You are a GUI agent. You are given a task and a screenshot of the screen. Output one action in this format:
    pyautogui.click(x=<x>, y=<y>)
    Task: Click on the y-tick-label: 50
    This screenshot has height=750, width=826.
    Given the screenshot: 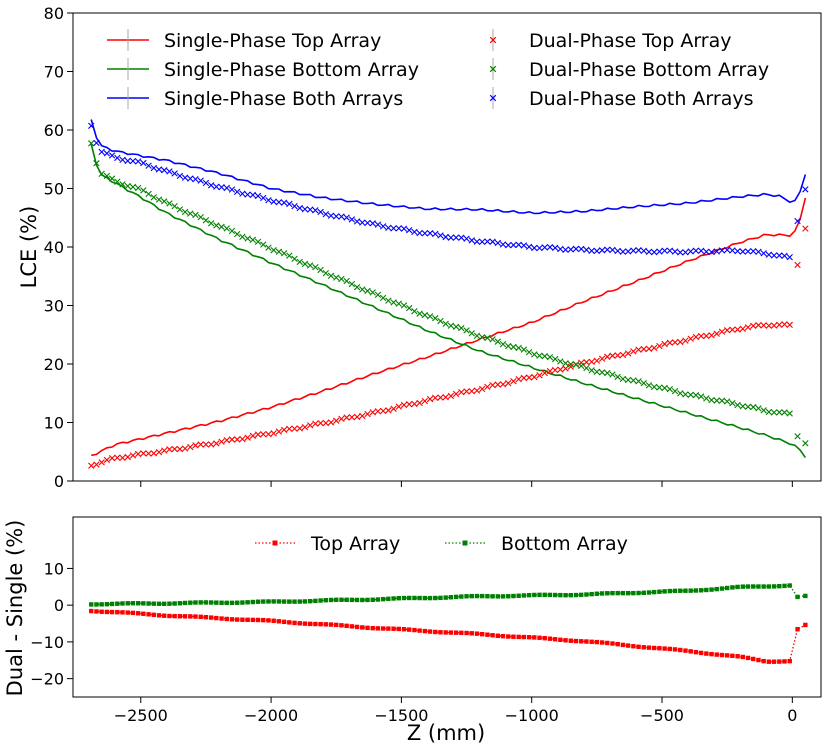 What is the action you would take?
    pyautogui.click(x=54, y=189)
    